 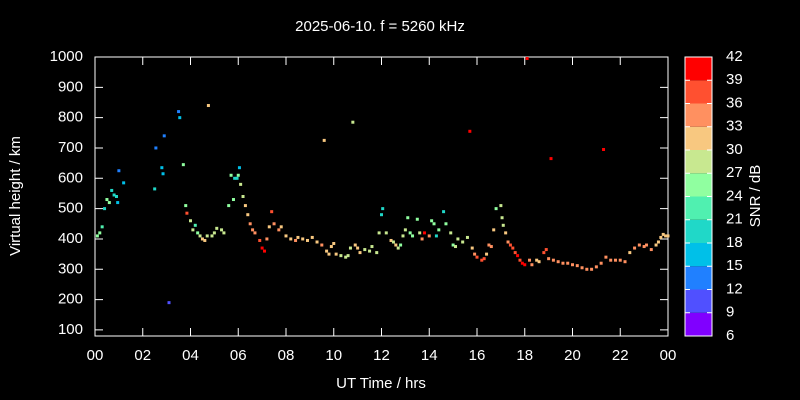 What do you see at coordinates (70, 177) in the screenshot?
I see `y-tick-label: 600` at bounding box center [70, 177].